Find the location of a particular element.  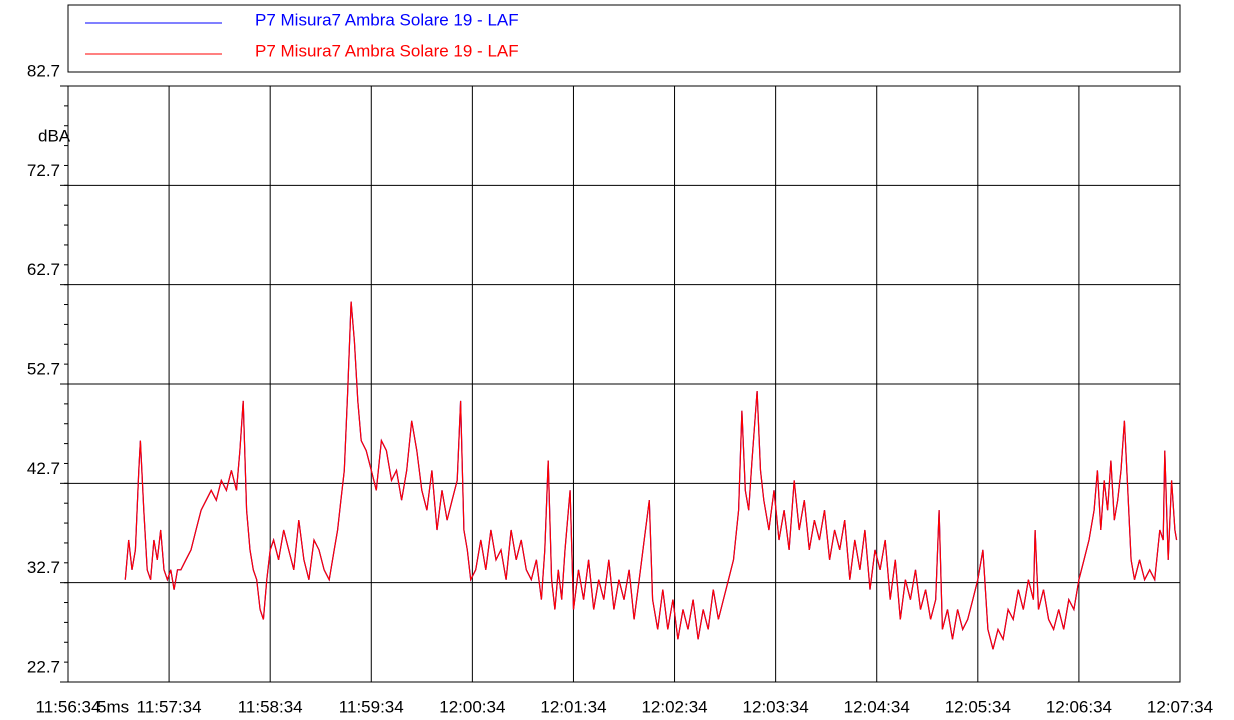

x-tick-label: 12:01:34 is located at coordinates (573, 706).